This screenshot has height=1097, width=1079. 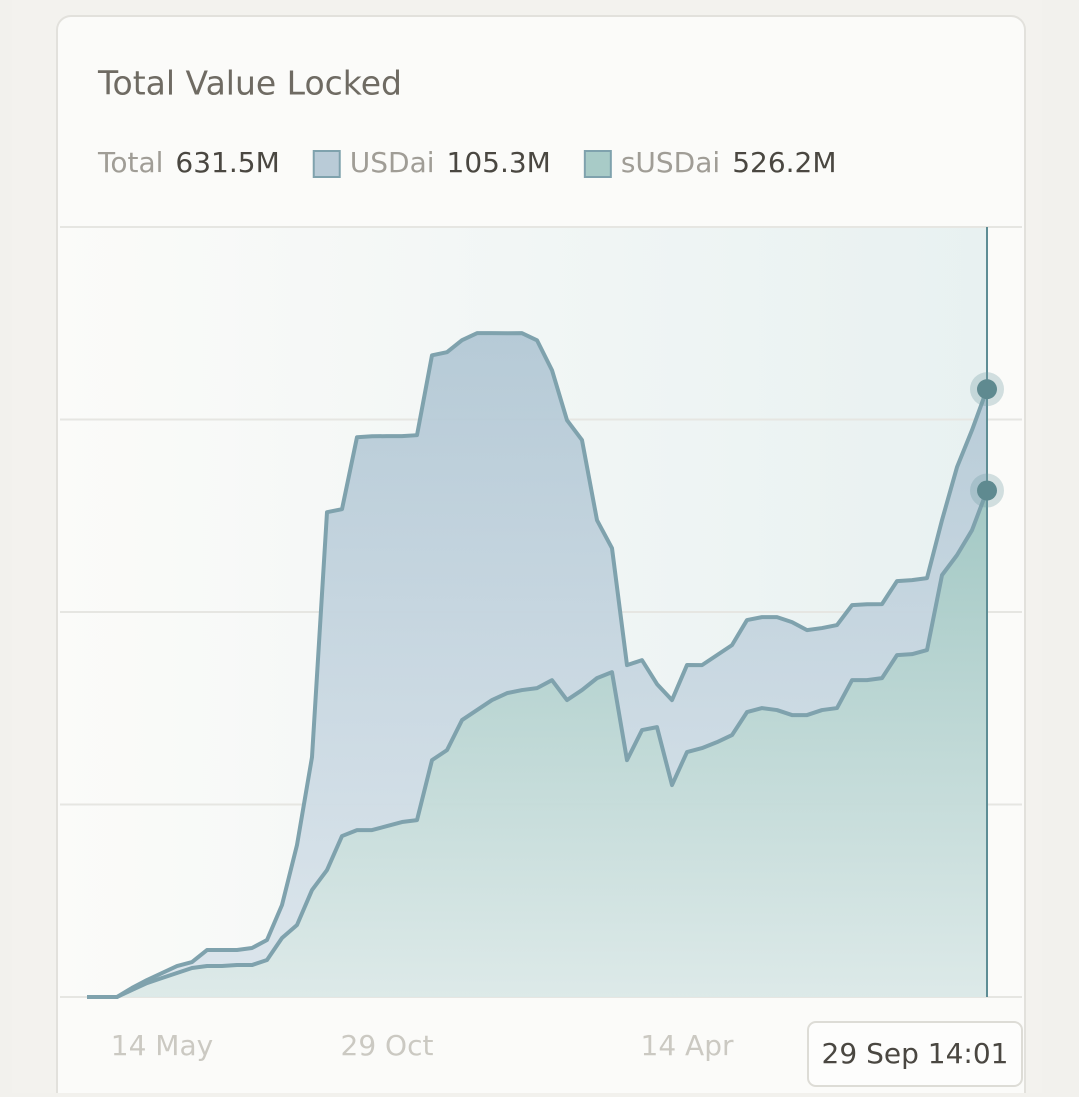 I want to click on x-tick-label: 29 Oct, so click(x=387, y=1045).